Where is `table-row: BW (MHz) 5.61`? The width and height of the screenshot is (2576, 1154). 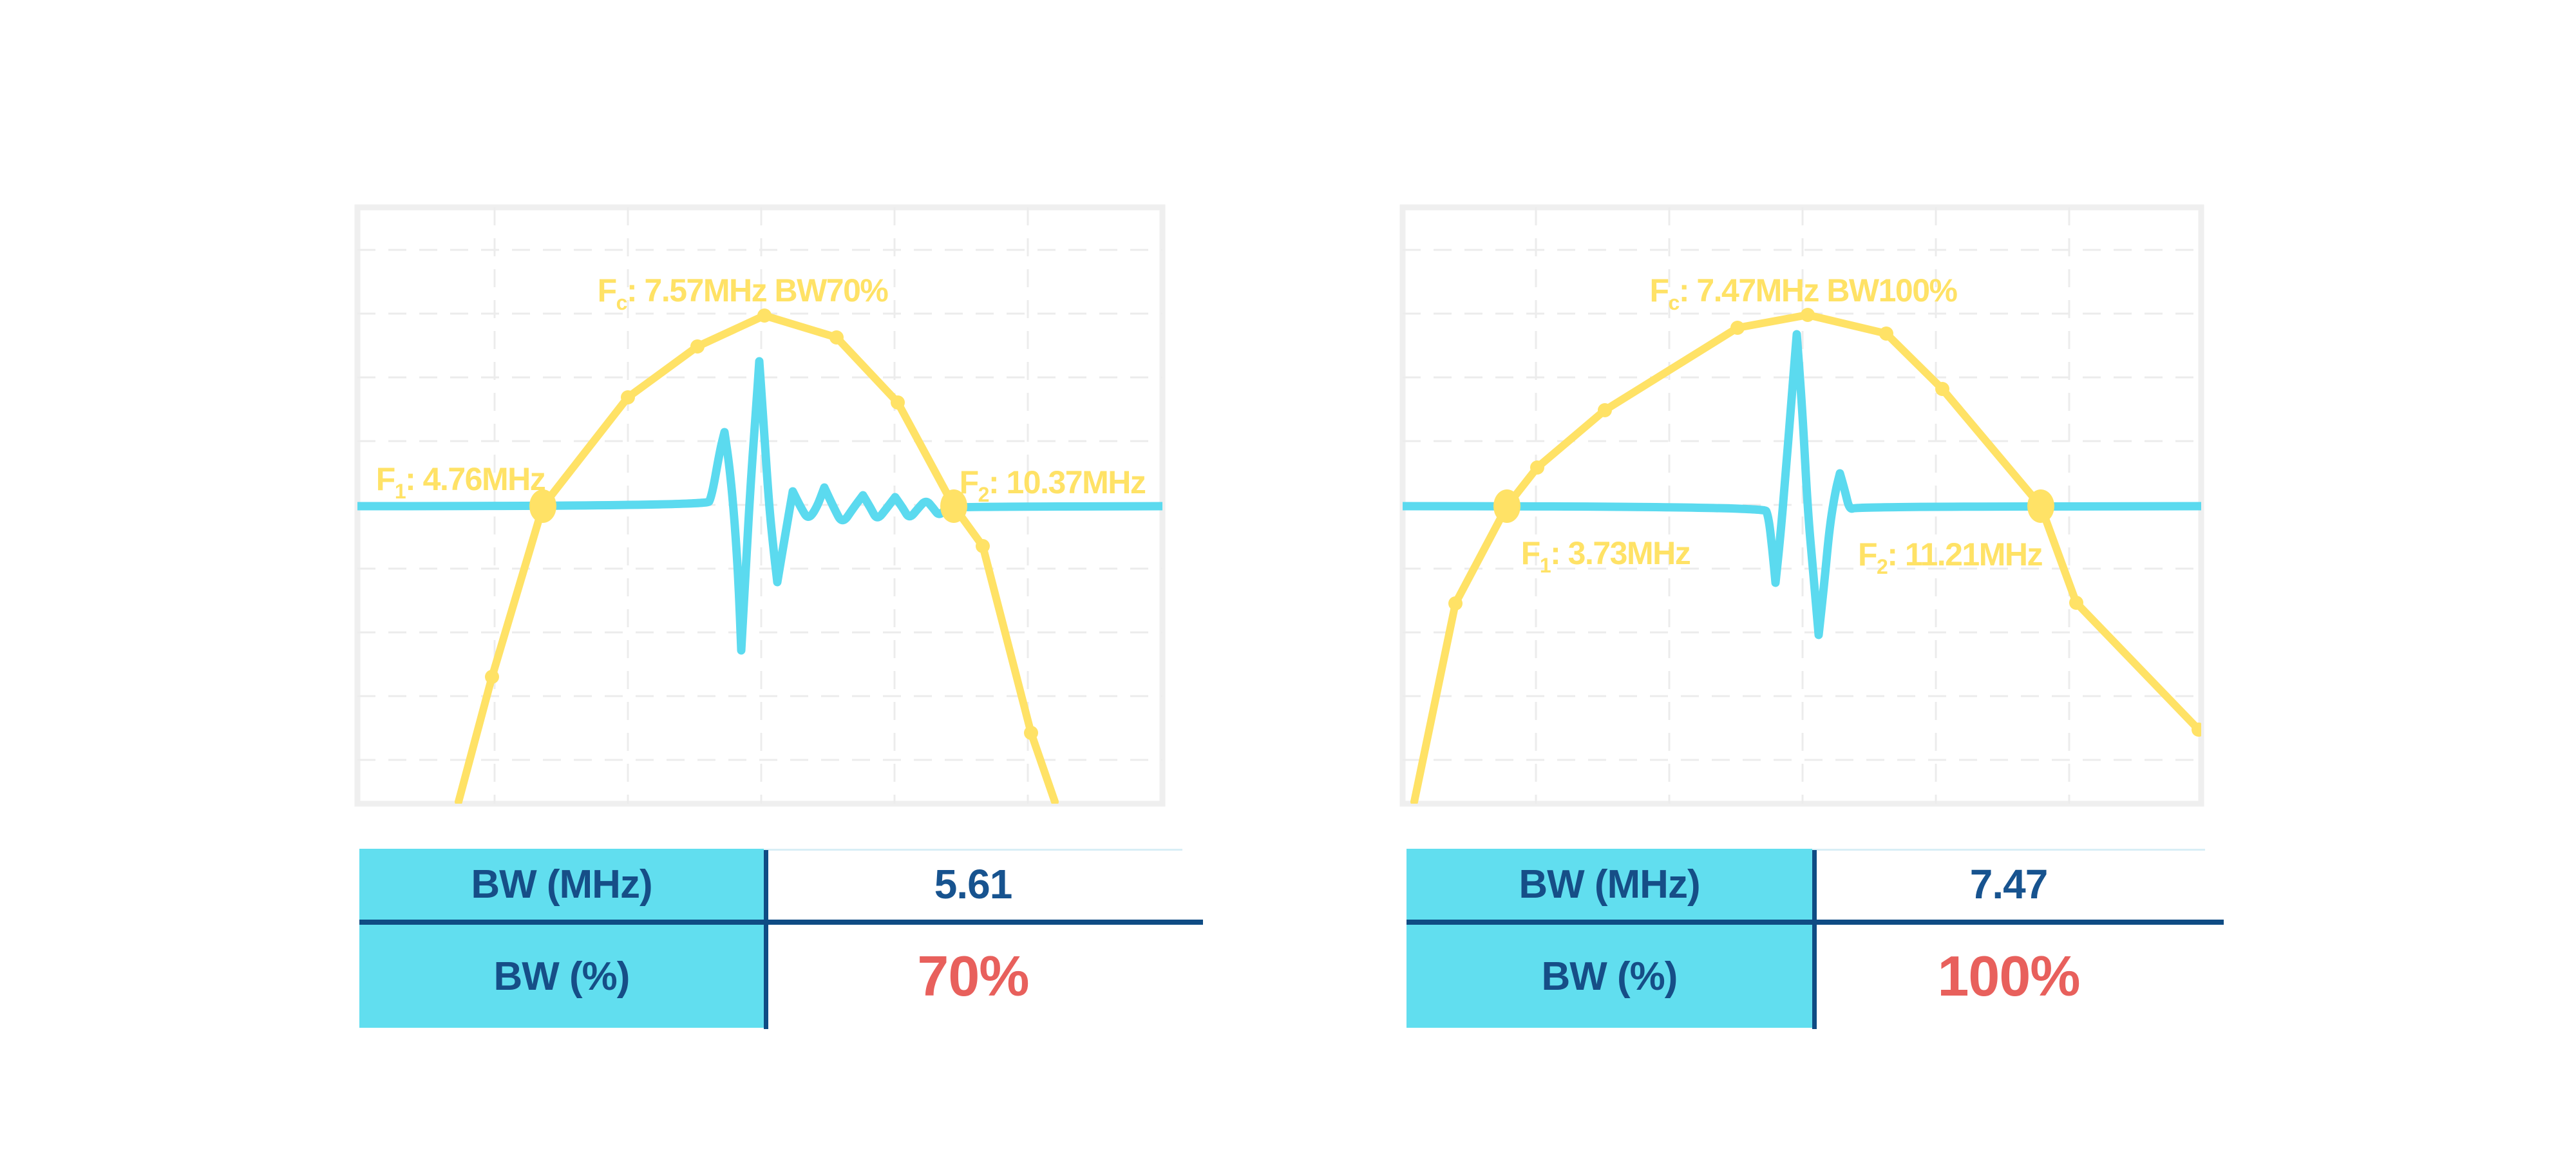 table-row: BW (MHz) 5.61 is located at coordinates (781, 884).